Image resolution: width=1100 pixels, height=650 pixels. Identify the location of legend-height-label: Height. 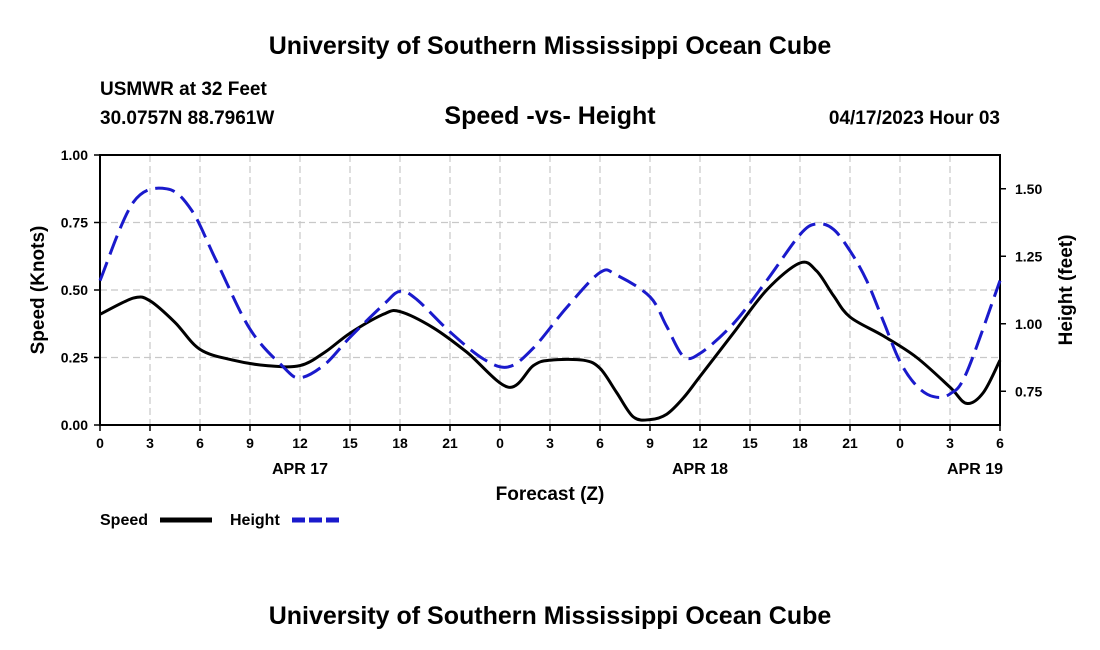
(255, 520).